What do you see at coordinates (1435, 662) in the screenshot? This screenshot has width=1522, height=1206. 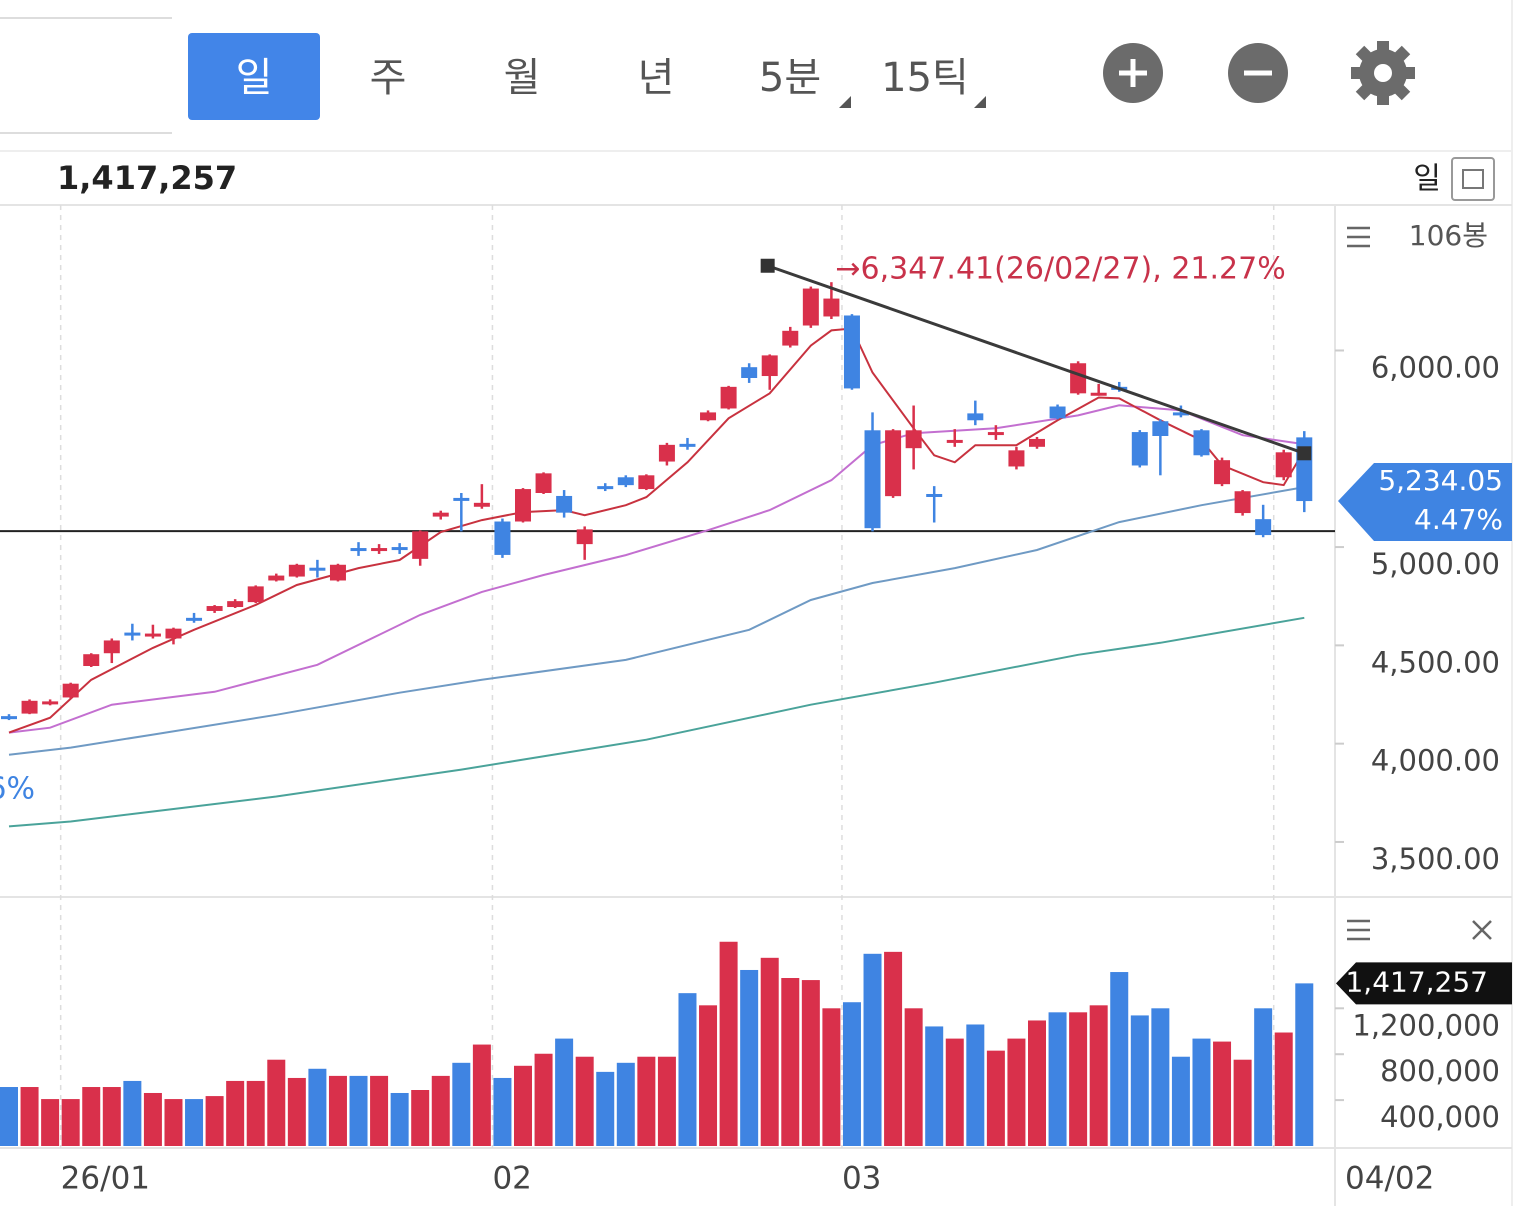 I see `y-tick-label: 4,500.00` at bounding box center [1435, 662].